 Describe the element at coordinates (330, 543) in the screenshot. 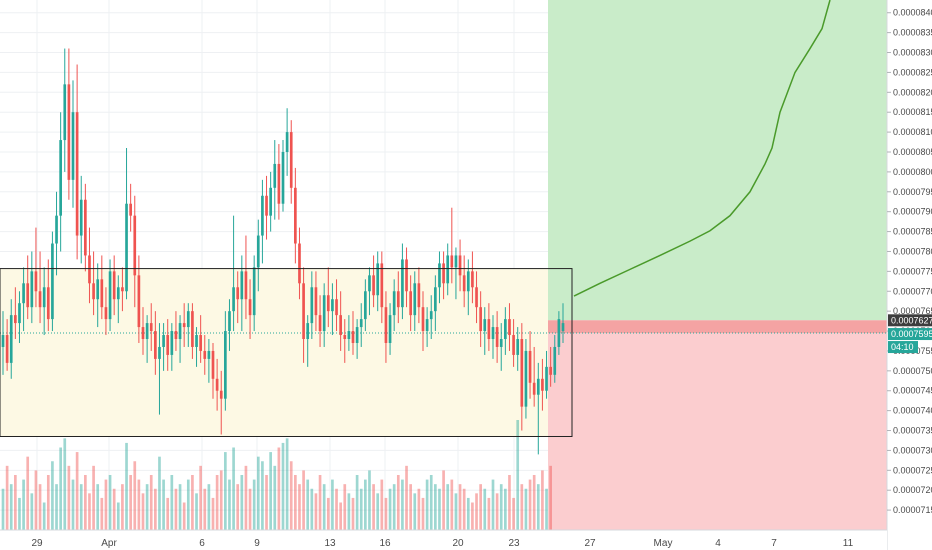

I see `time-tick-label: 13` at that location.